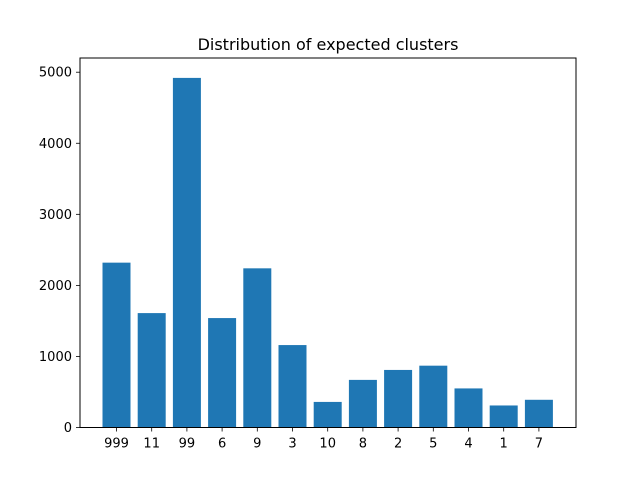 The height and width of the screenshot is (480, 640). I want to click on x-tick-label: 7, so click(539, 444).